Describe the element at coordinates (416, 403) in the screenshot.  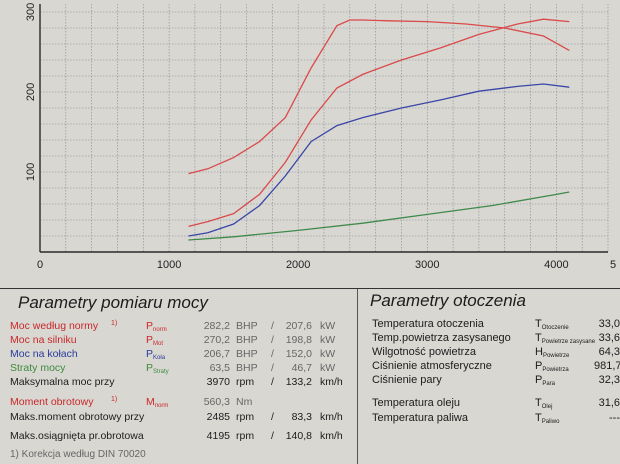
I see `env-label: Temperatura oleju` at that location.